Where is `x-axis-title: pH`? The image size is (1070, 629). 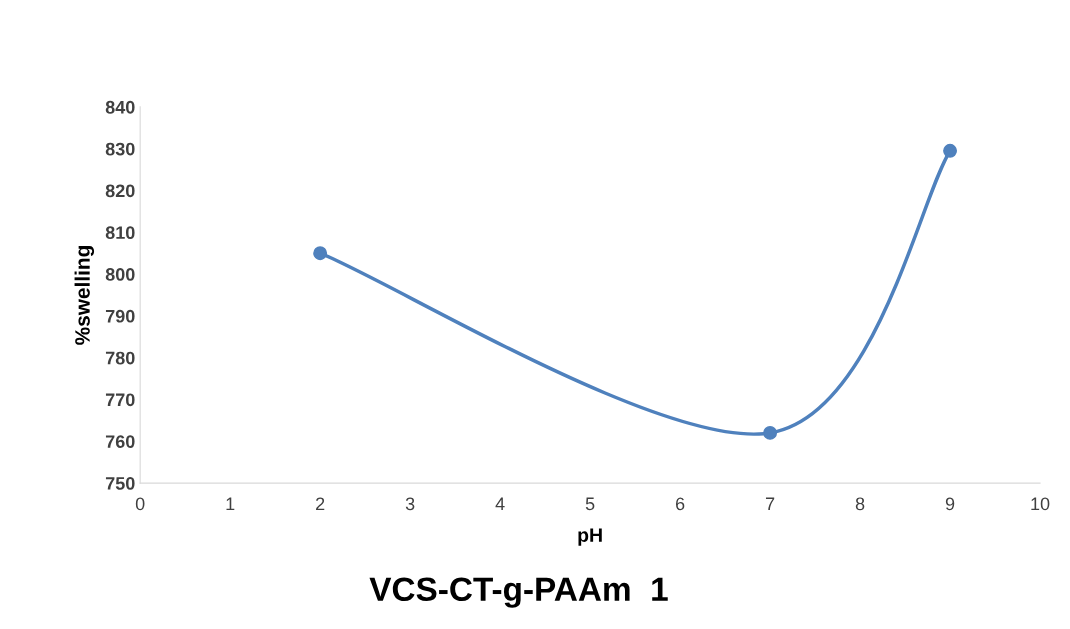 x-axis-title: pH is located at coordinates (590, 537).